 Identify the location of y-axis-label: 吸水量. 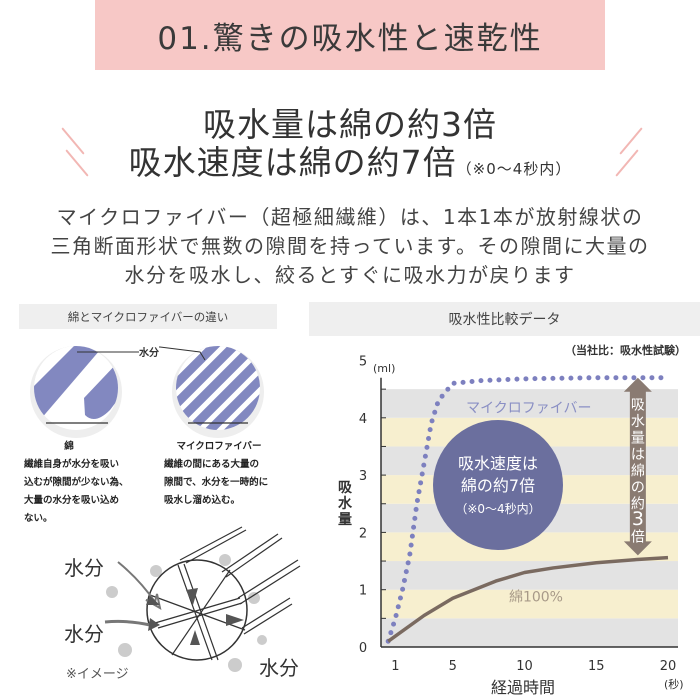
(345, 504).